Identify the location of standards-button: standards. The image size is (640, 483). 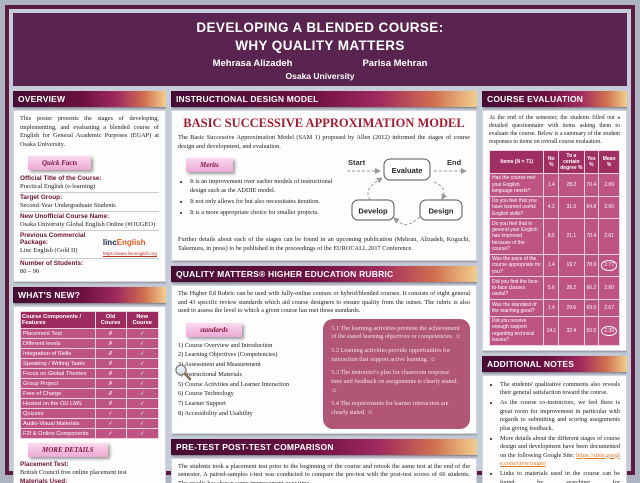
(214, 329).